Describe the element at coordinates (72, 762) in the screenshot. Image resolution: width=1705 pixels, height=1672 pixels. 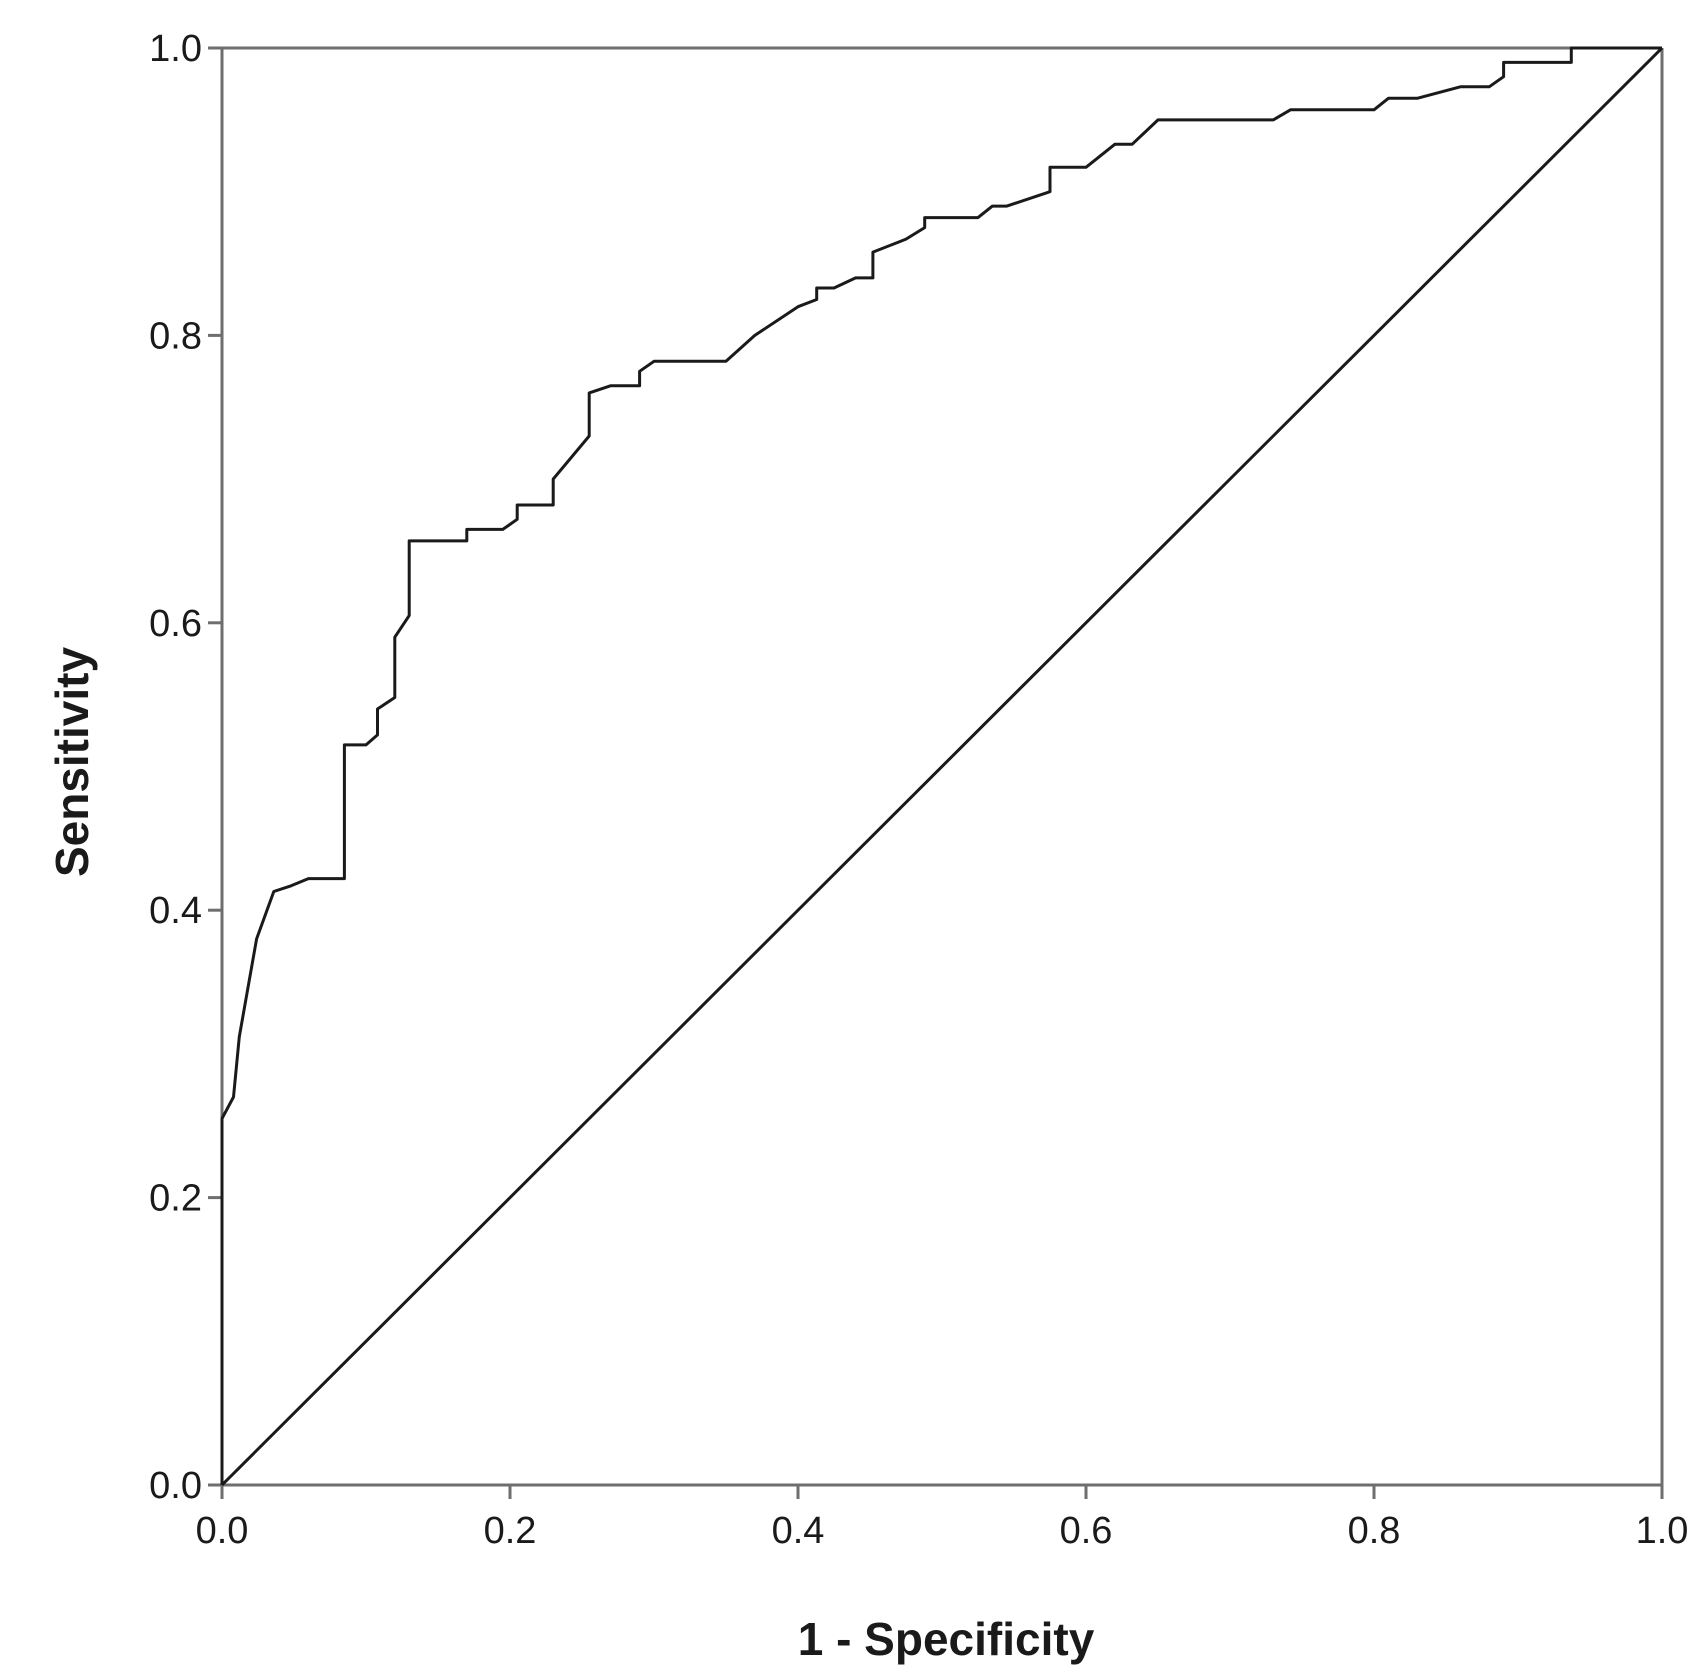
I see `y-axis-title: Sensitivity` at that location.